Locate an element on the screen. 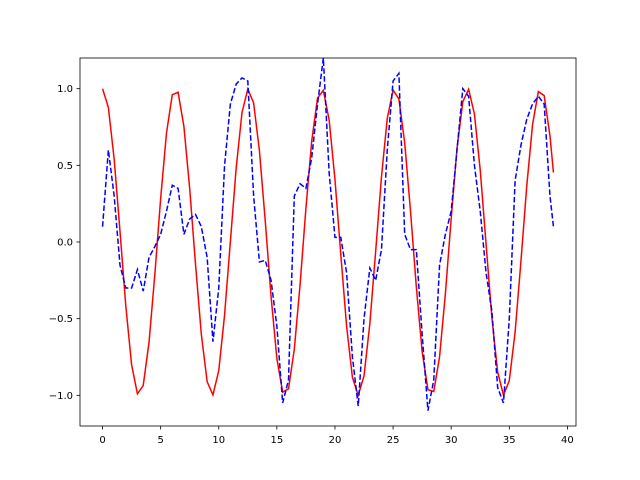 The height and width of the screenshot is (480, 640). y-tick-label: −1.0 is located at coordinates (61, 396).